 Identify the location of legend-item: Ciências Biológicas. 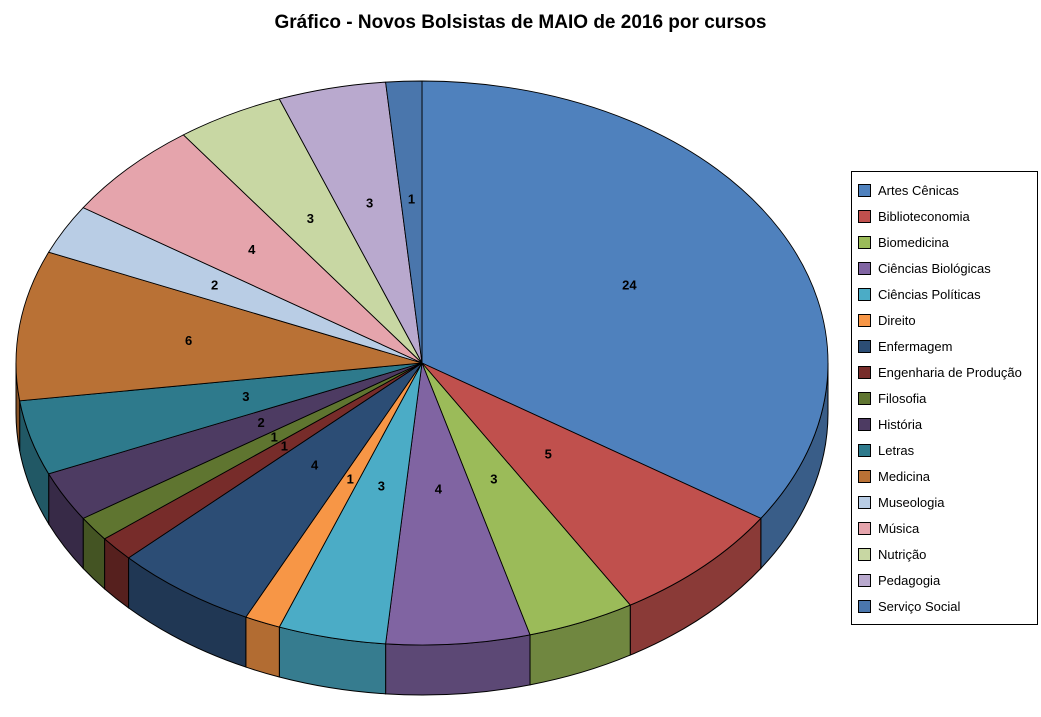
(944, 268).